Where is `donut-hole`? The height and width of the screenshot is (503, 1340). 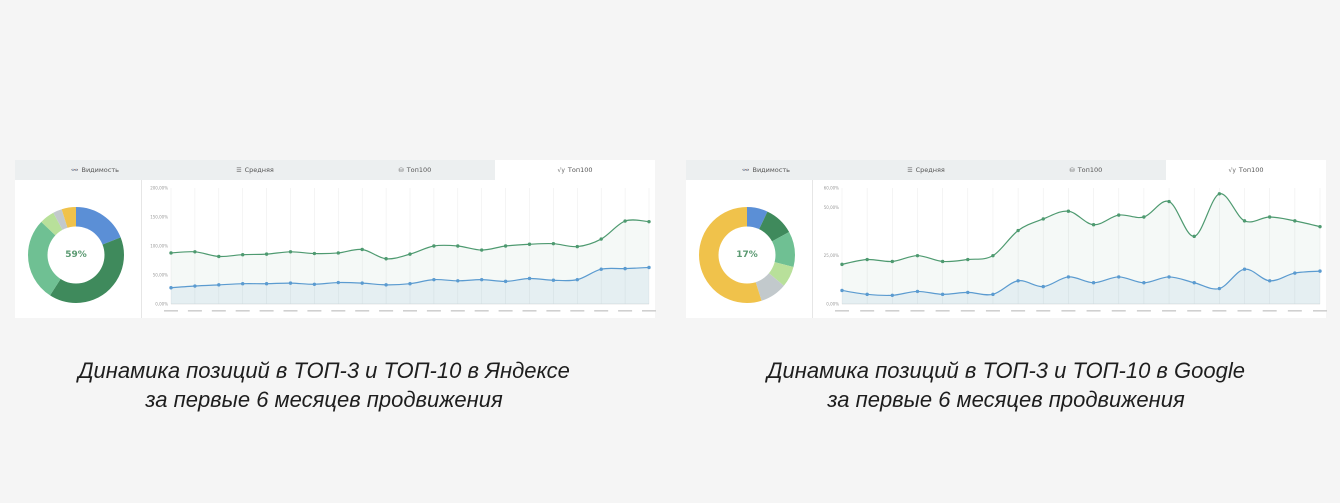
donut-hole is located at coordinates (76, 255).